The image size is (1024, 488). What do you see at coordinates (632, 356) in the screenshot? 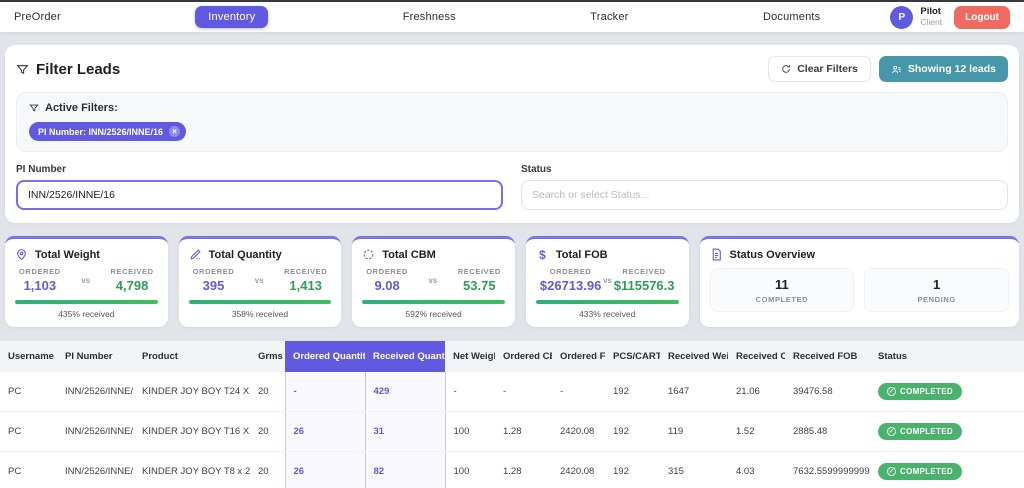
I see `column-header-pcs-carton: PCS/CARTON` at bounding box center [632, 356].